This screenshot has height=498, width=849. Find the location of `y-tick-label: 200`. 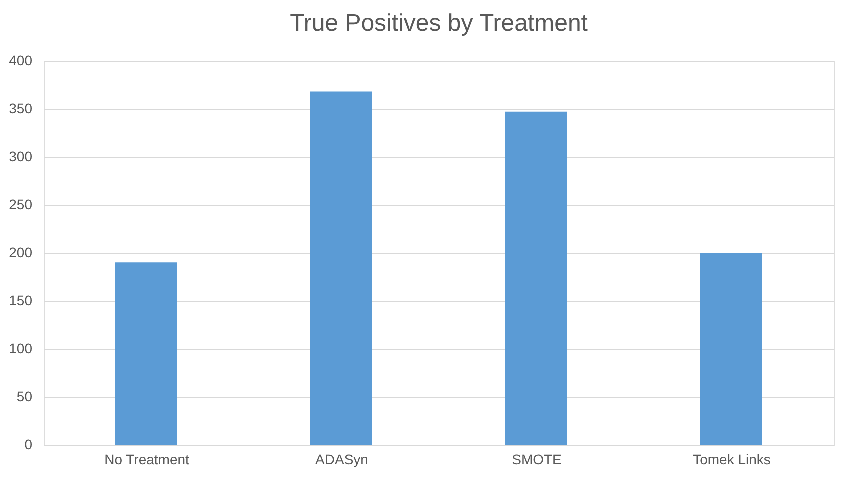

y-tick-label: 200 is located at coordinates (21, 252).